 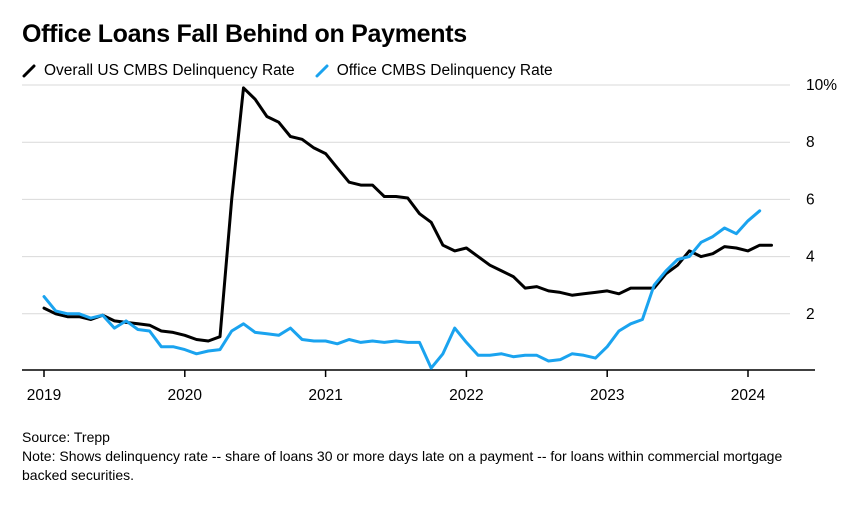 What do you see at coordinates (44, 395) in the screenshot?
I see `x-tick-label-2019: 2019` at bounding box center [44, 395].